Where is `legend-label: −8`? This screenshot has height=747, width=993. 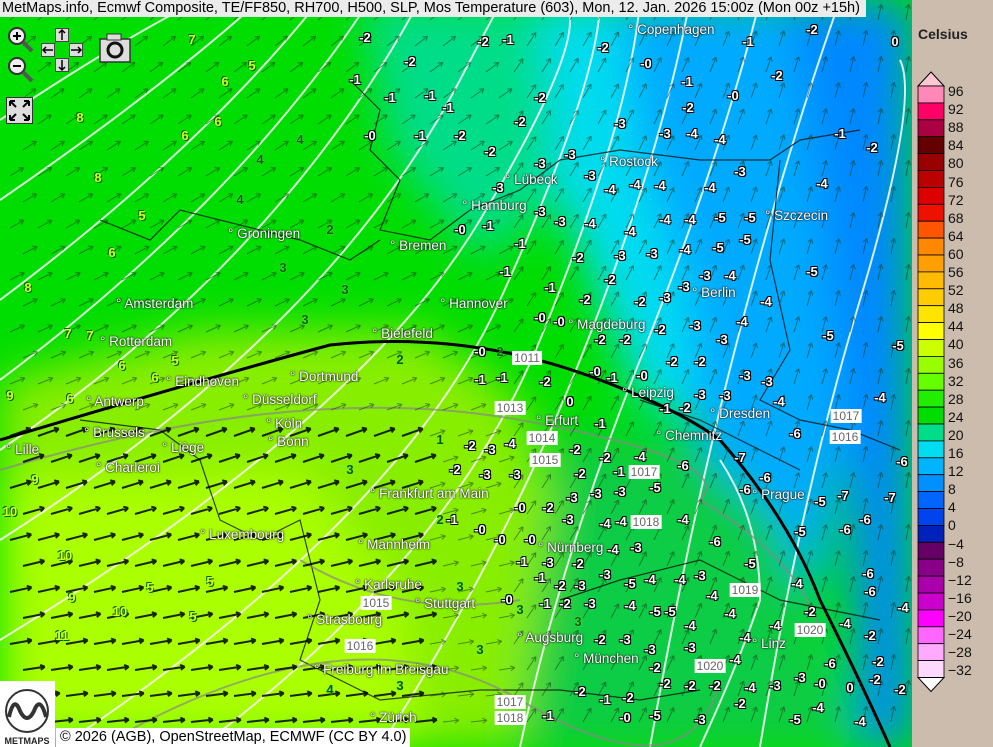
legend-label: −8 is located at coordinates (956, 561).